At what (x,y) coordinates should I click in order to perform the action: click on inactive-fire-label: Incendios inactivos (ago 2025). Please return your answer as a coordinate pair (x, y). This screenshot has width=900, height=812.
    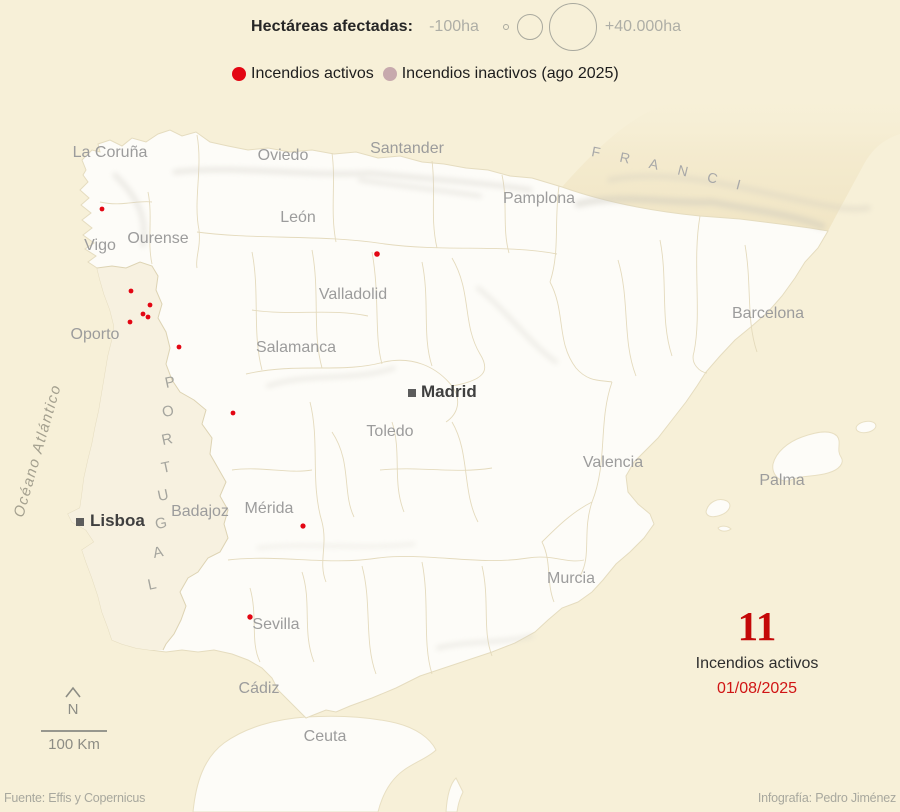
    Looking at the image, I should click on (510, 73).